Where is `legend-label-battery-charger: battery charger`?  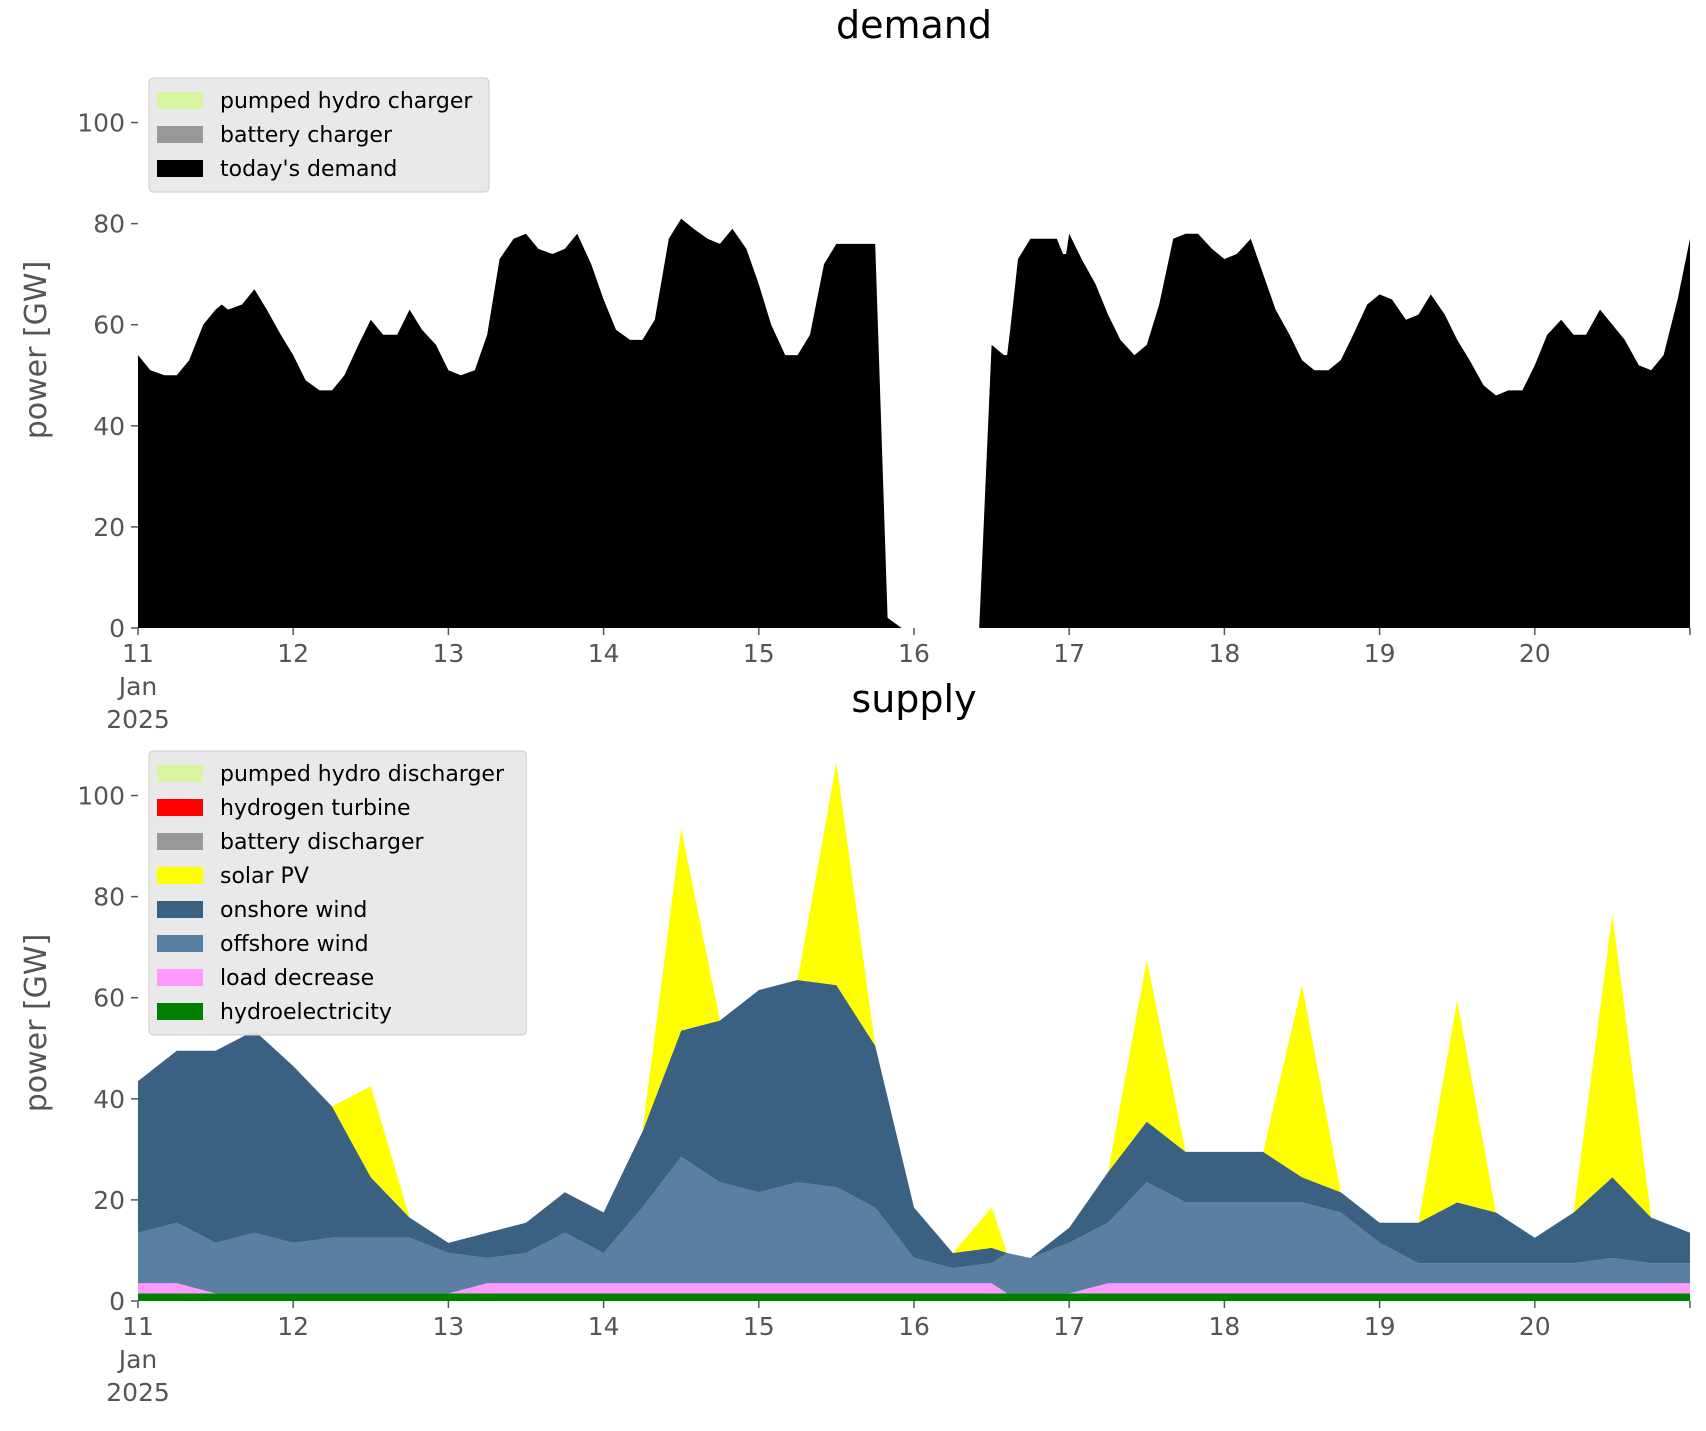
legend-label-battery-charger: battery charger is located at coordinates (306, 135).